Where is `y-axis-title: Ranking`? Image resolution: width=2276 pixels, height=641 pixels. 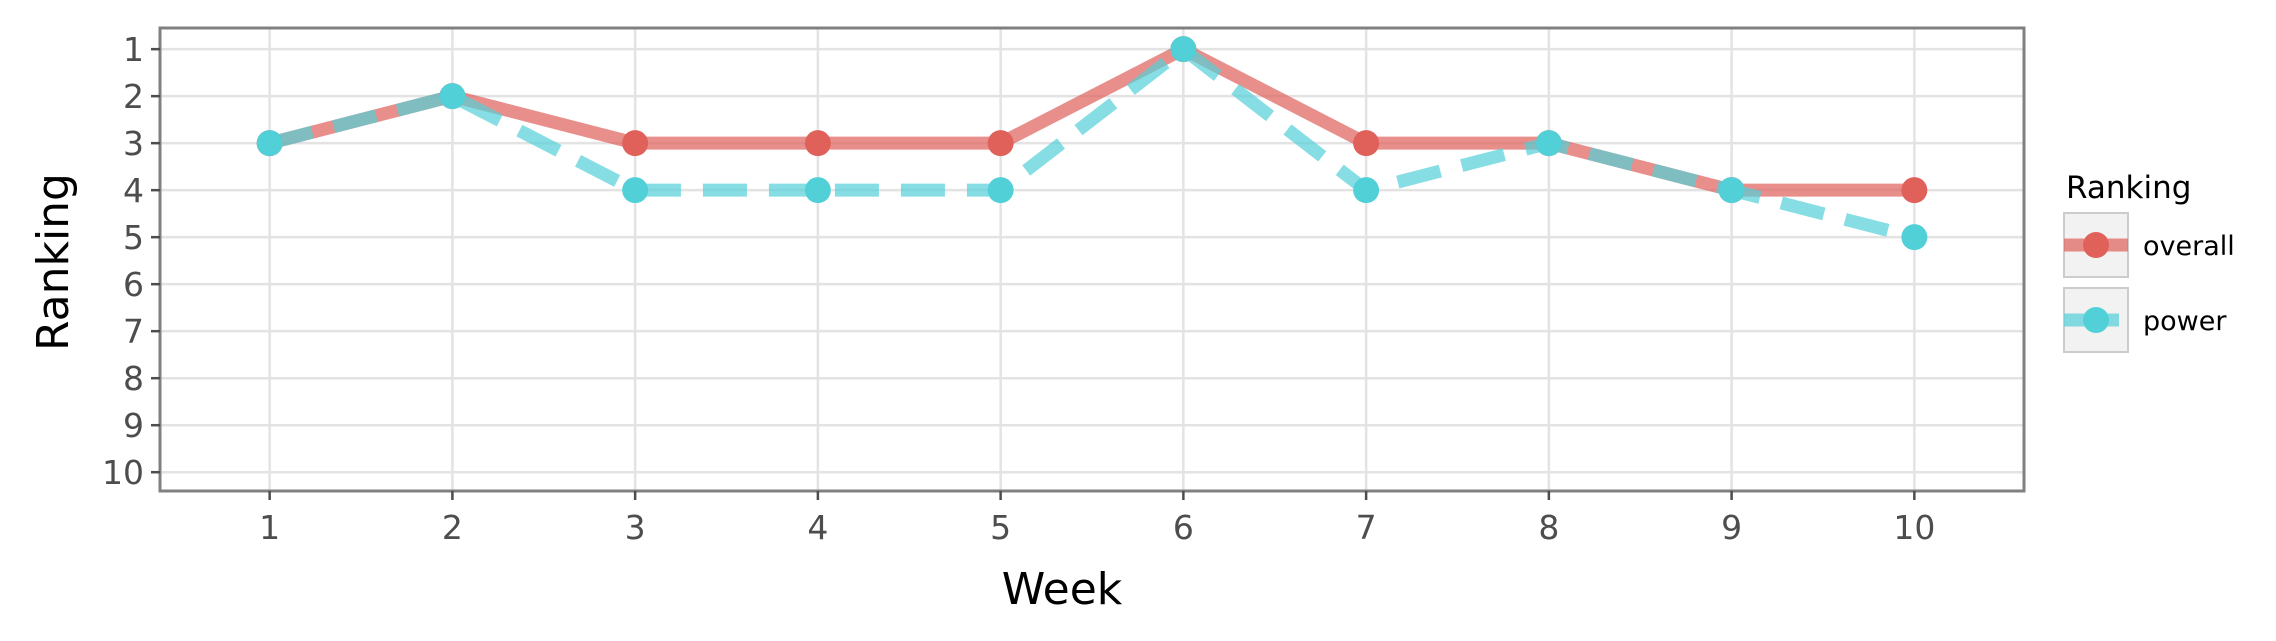 y-axis-title: Ranking is located at coordinates (53, 262).